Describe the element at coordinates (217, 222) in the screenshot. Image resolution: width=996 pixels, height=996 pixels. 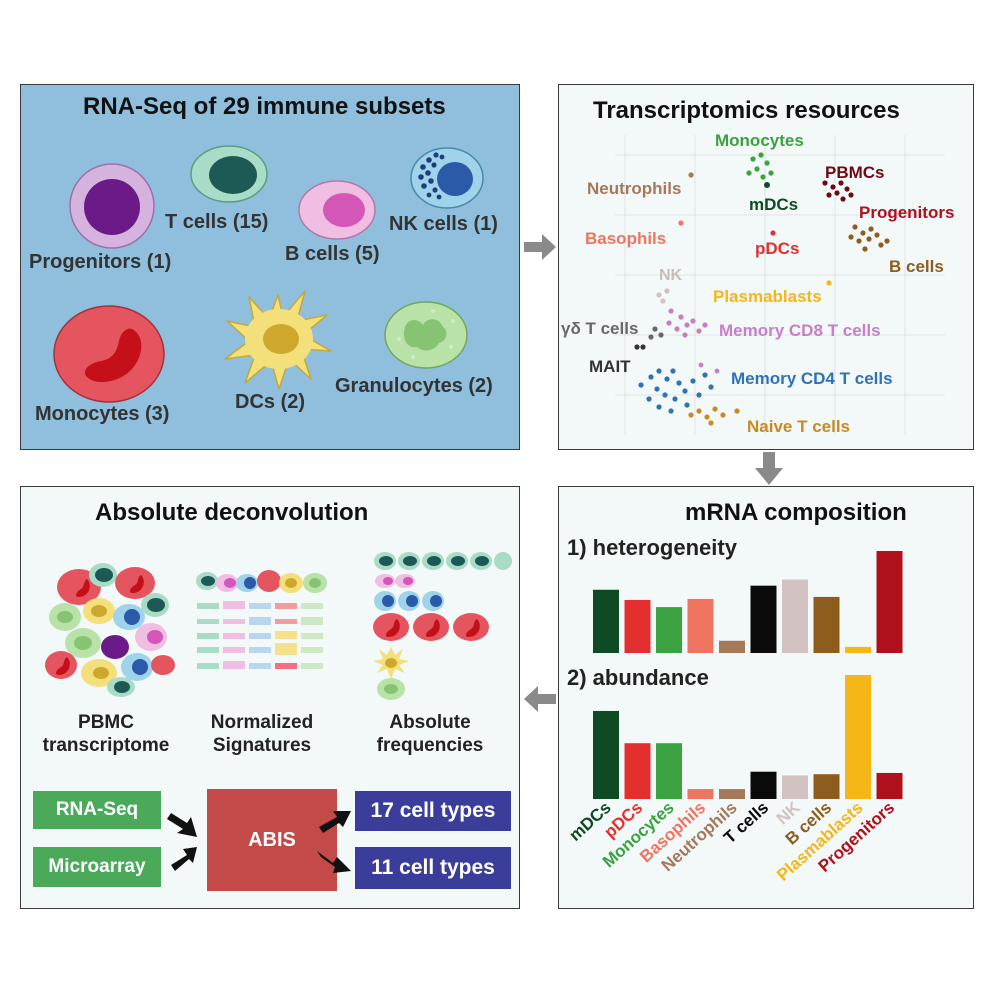
I see `tcells-label: T cells (15)` at that location.